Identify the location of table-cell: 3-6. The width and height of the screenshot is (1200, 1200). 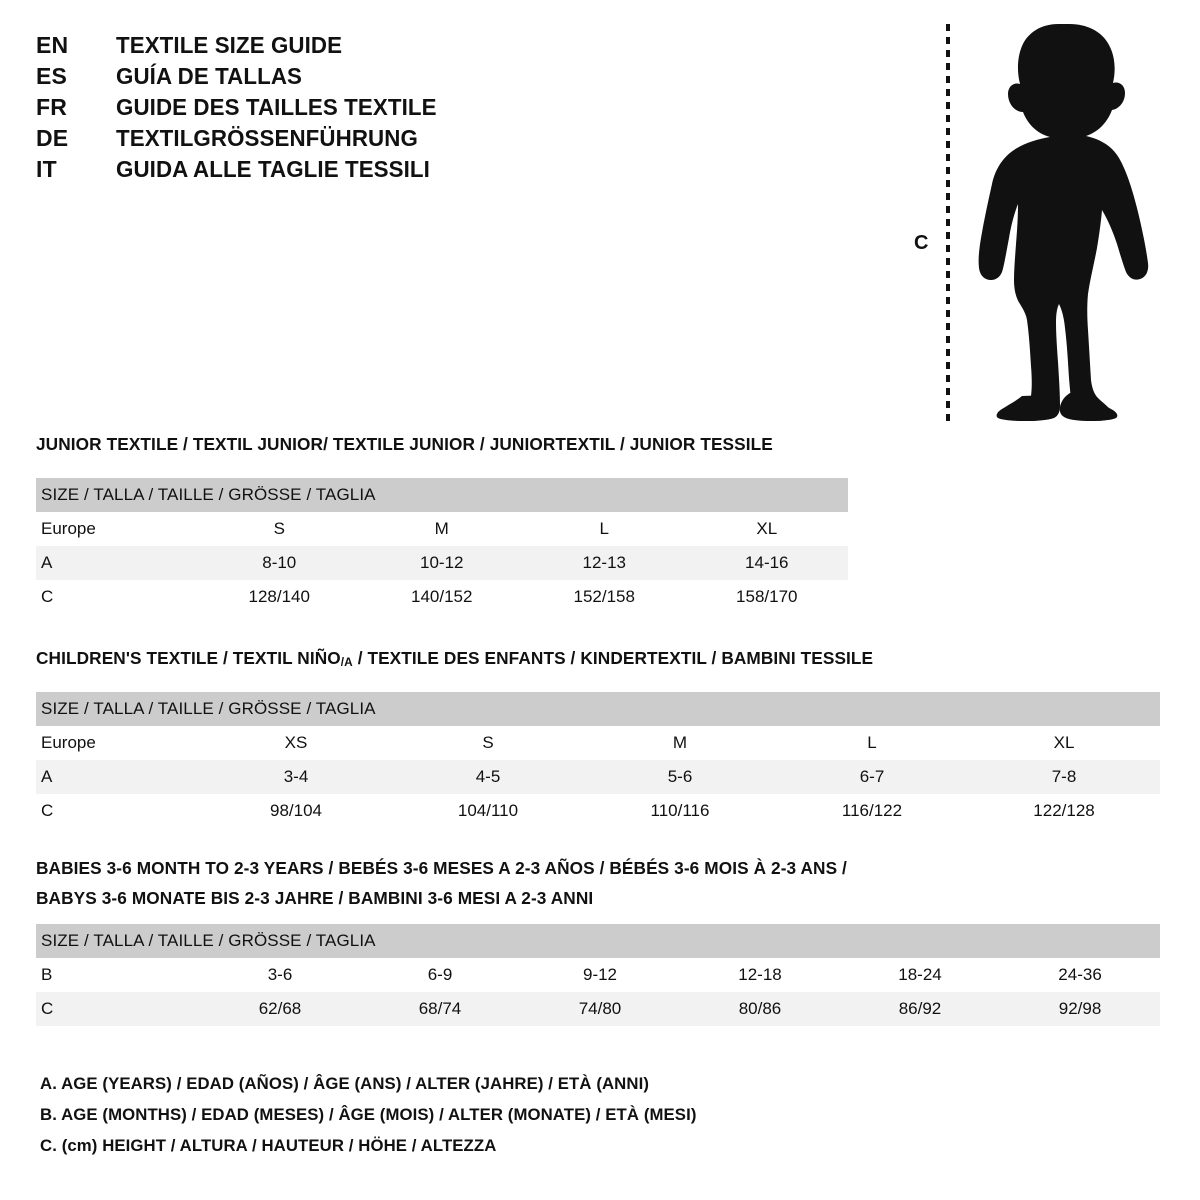
(280, 974).